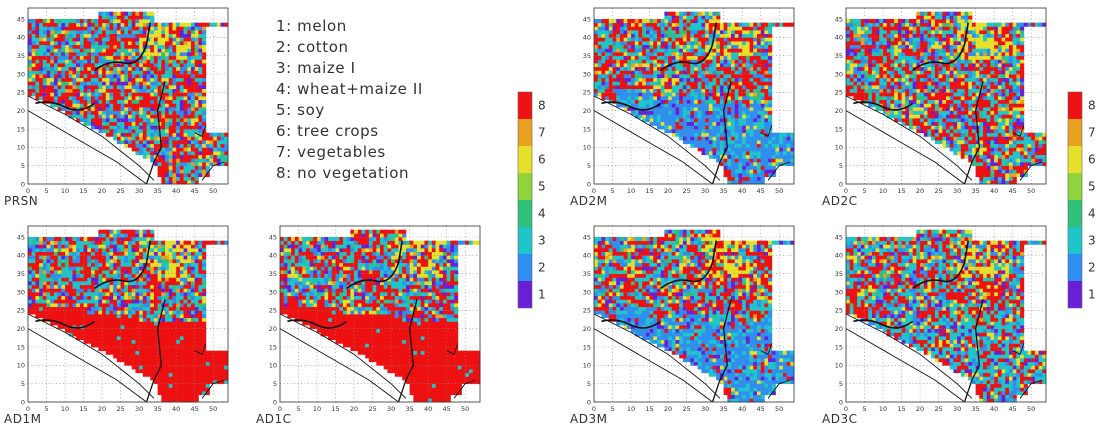 The image size is (1115, 432). I want to click on y-tick-label: 0, so click(589, 184).